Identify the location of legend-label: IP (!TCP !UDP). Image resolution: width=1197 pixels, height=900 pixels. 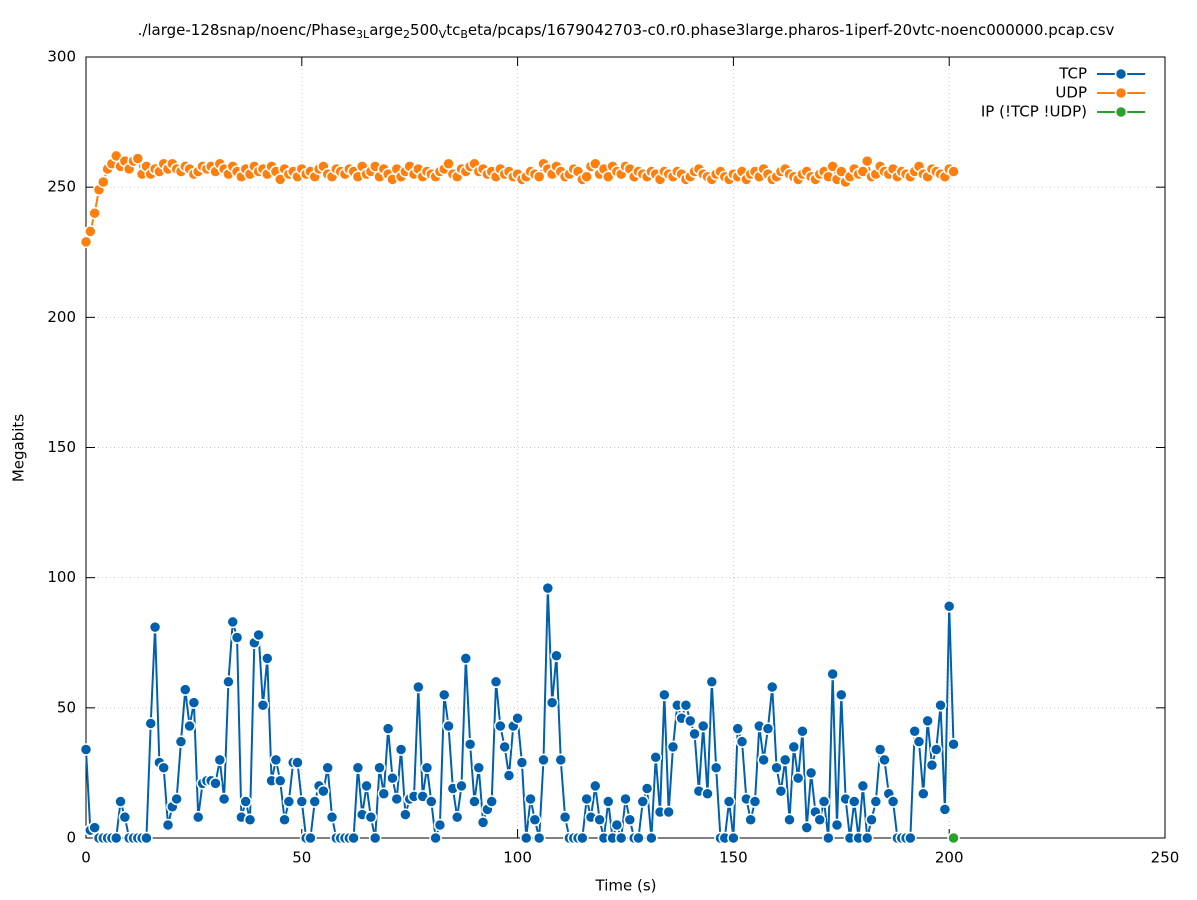
(1034, 112).